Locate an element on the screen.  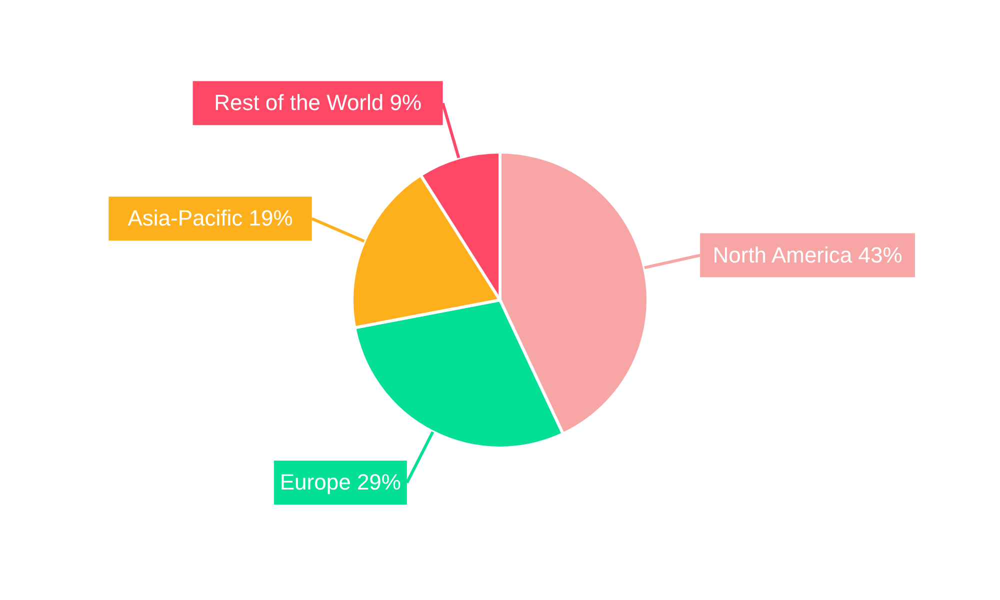
slice-label: Rest of the World 9% is located at coordinates (318, 103).